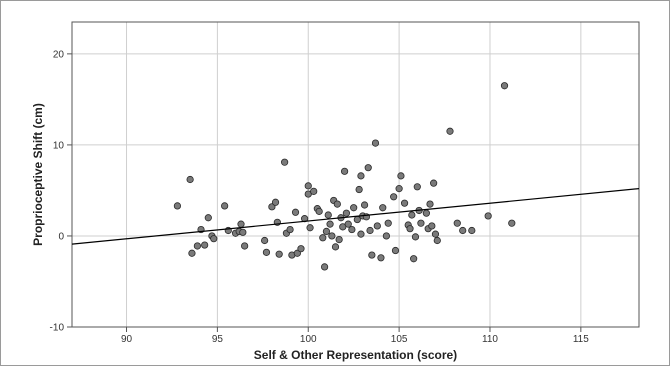  What do you see at coordinates (308, 339) in the screenshot?
I see `x-tick-label: 100` at bounding box center [308, 339].